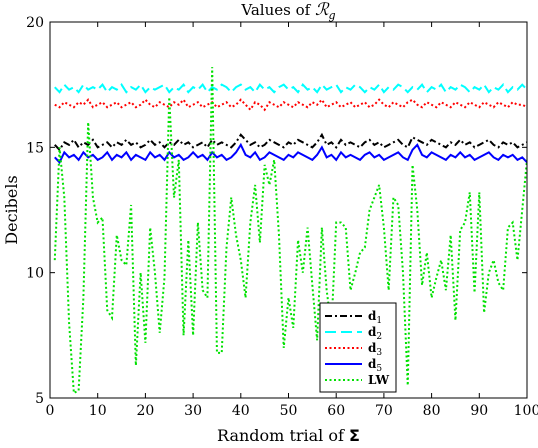 This screenshot has width=538, height=448. What do you see at coordinates (50, 411) in the screenshot?
I see `x-tick-label: 0` at bounding box center [50, 411].